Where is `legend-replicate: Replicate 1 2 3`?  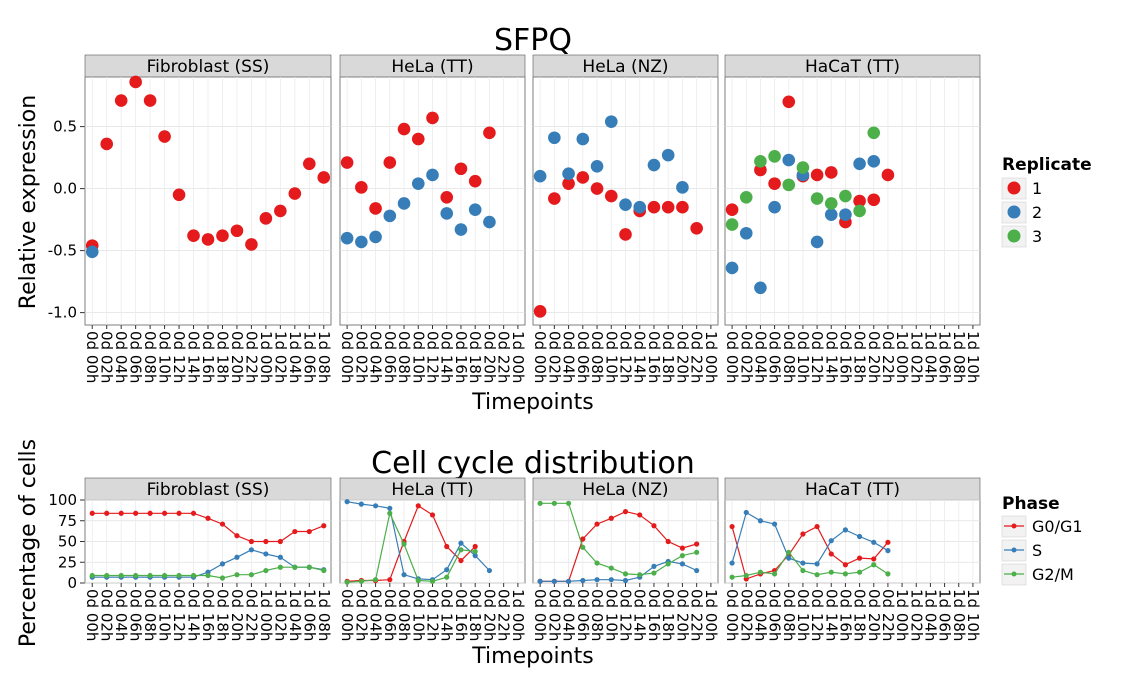
legend-replicate: Replicate 1 2 3 is located at coordinates (1046, 201).